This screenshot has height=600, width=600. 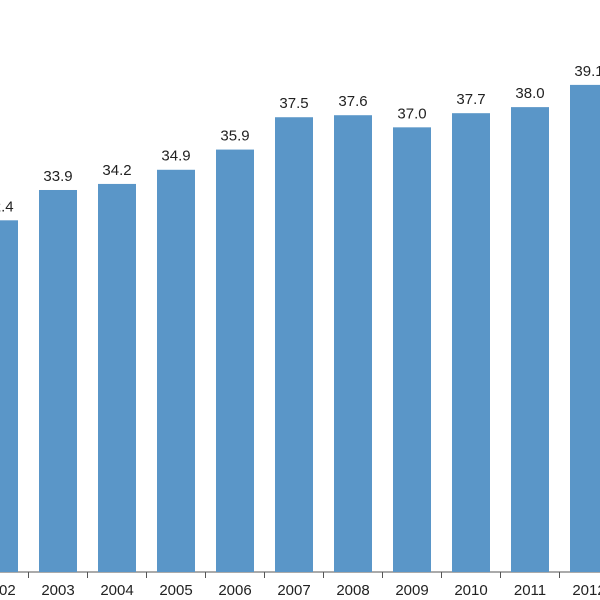 I want to click on value-label: 38.0, so click(x=529, y=93).